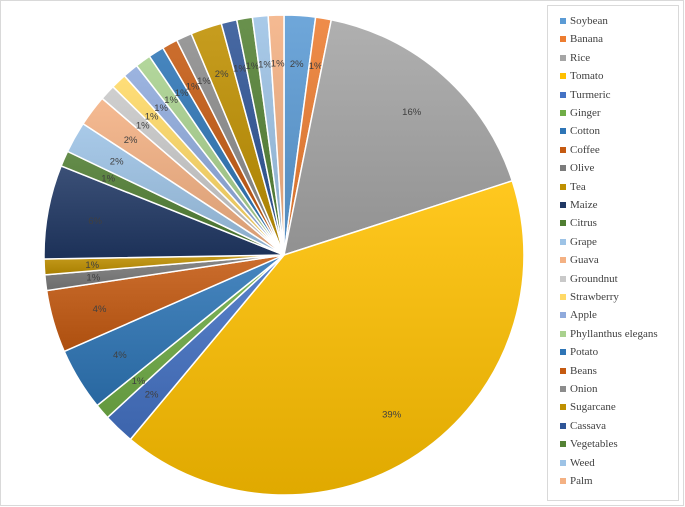 The height and width of the screenshot is (507, 685). What do you see at coordinates (204, 81) in the screenshot?
I see `data-label-onion: 1%` at bounding box center [204, 81].